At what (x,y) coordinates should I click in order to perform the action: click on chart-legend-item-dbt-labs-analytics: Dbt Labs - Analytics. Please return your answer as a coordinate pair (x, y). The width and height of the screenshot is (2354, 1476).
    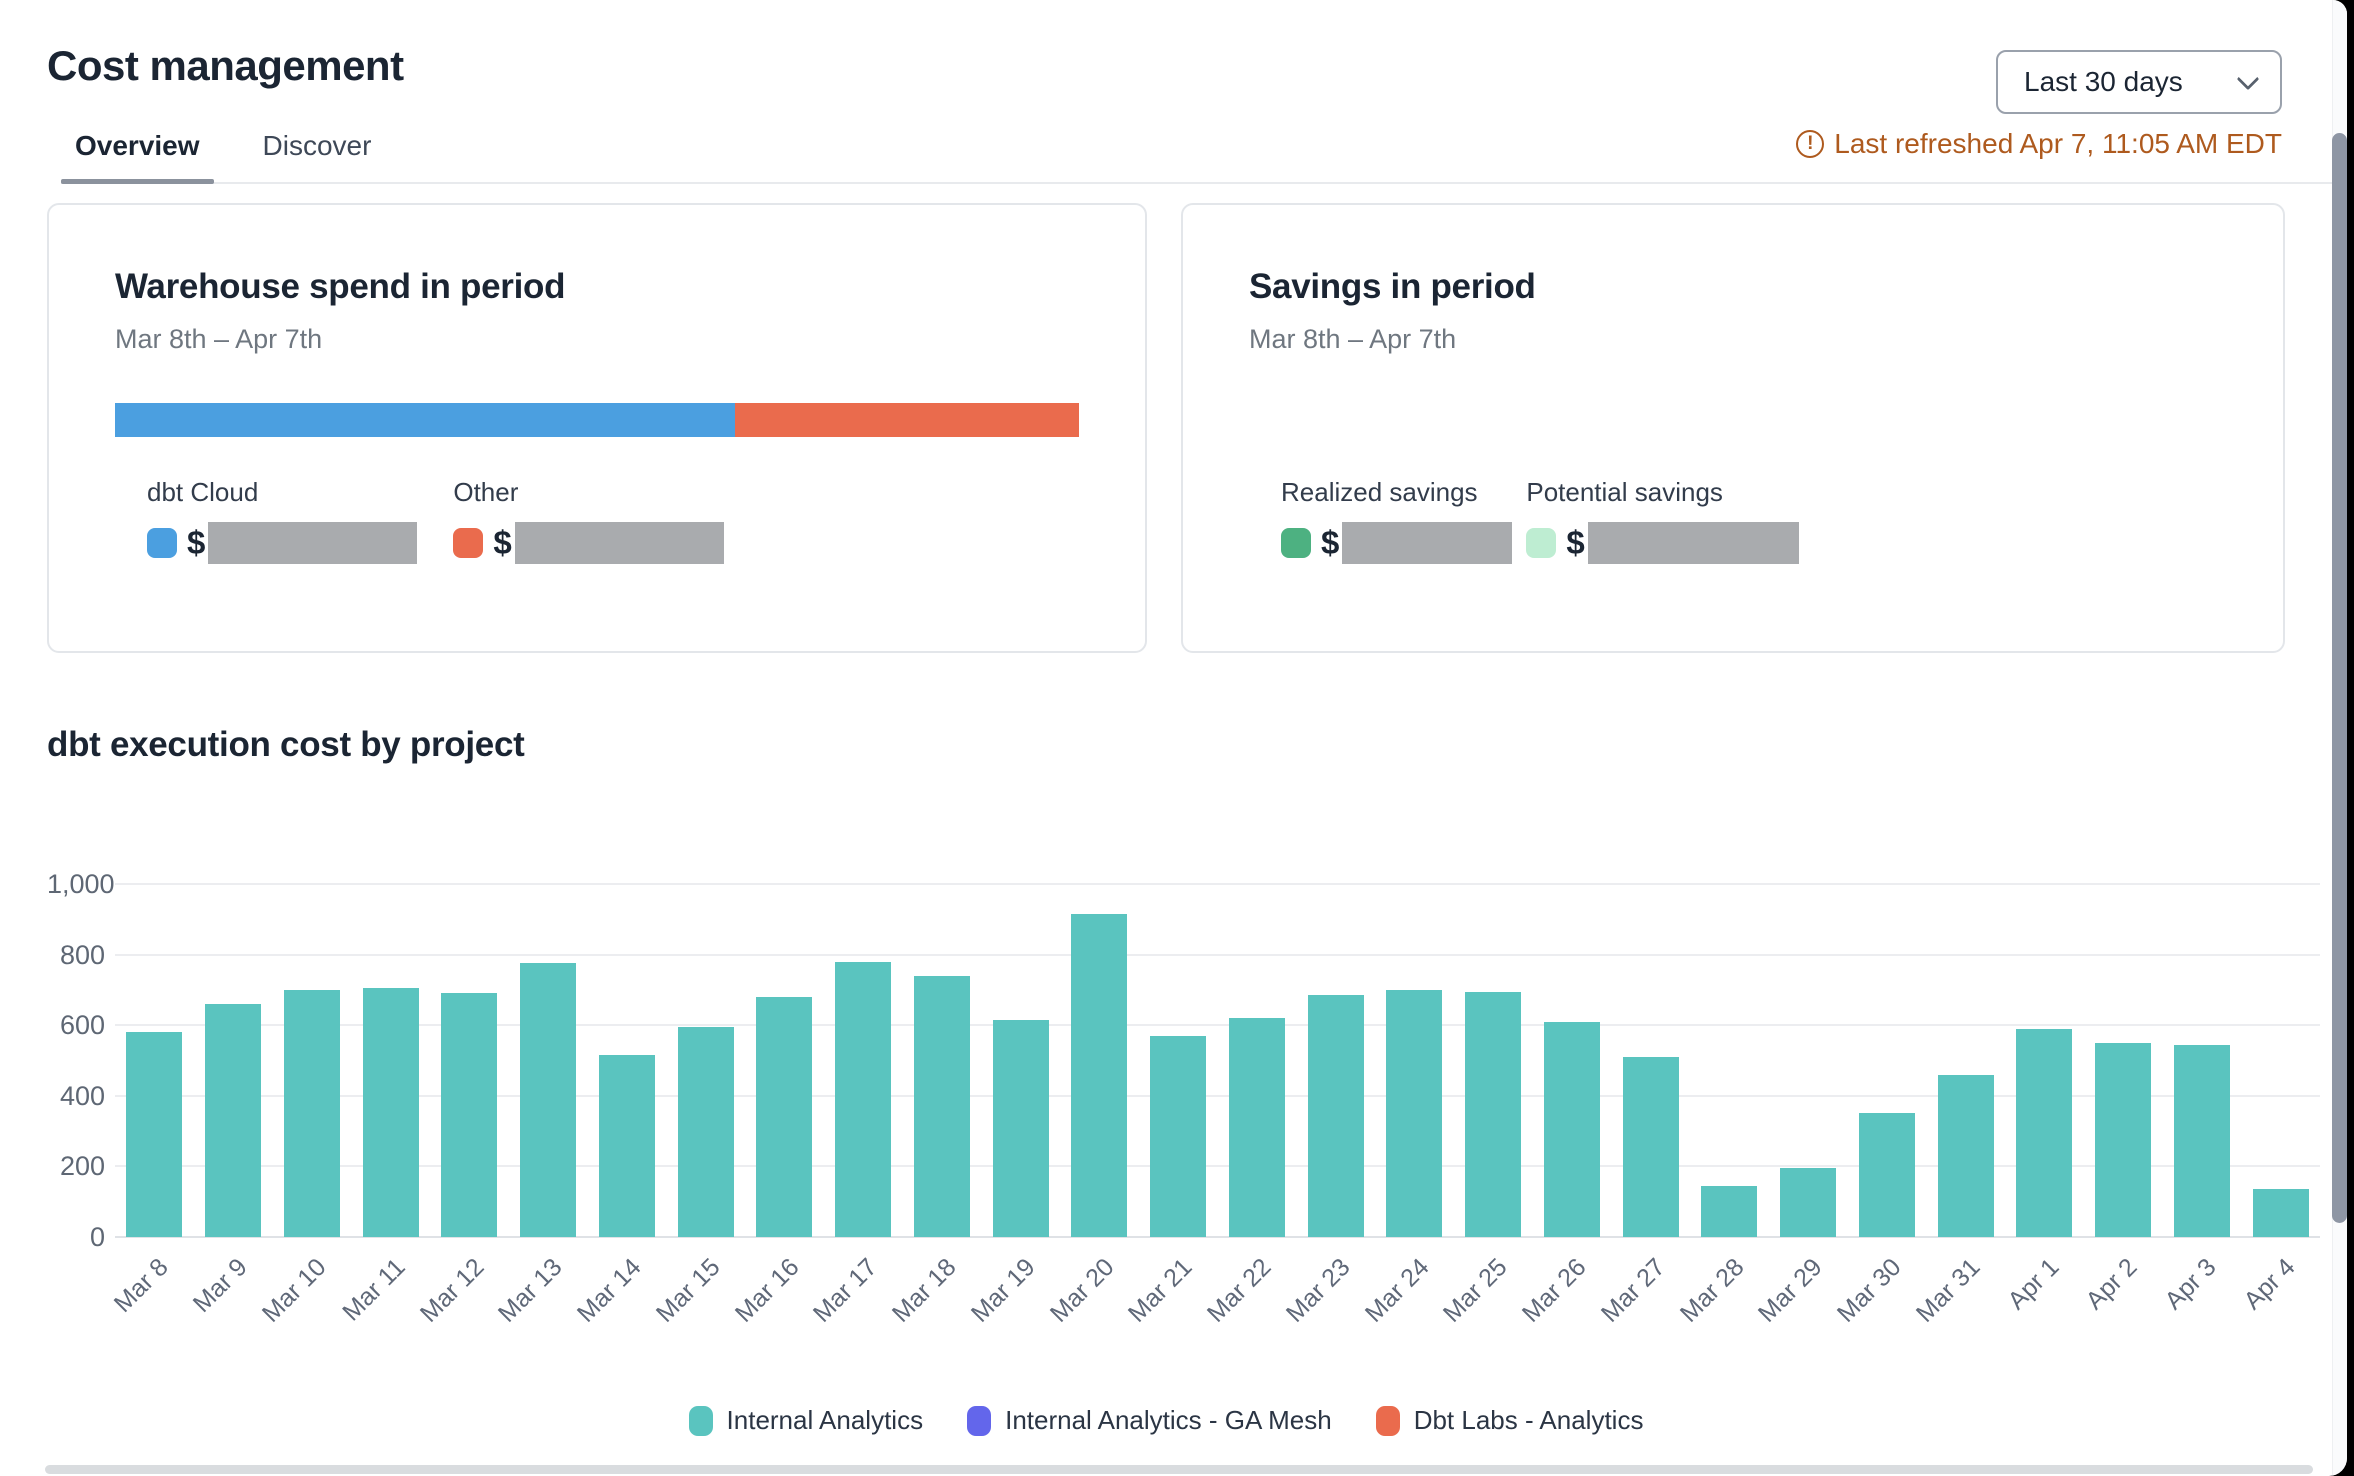
    Looking at the image, I should click on (1509, 1420).